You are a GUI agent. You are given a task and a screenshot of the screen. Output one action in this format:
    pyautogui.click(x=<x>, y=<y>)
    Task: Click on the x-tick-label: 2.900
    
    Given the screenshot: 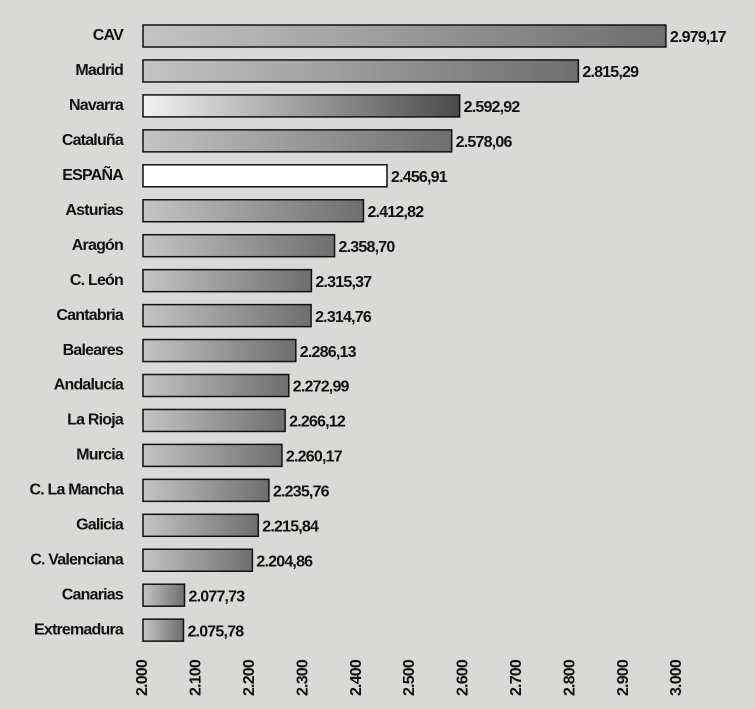 What is the action you would take?
    pyautogui.click(x=623, y=677)
    